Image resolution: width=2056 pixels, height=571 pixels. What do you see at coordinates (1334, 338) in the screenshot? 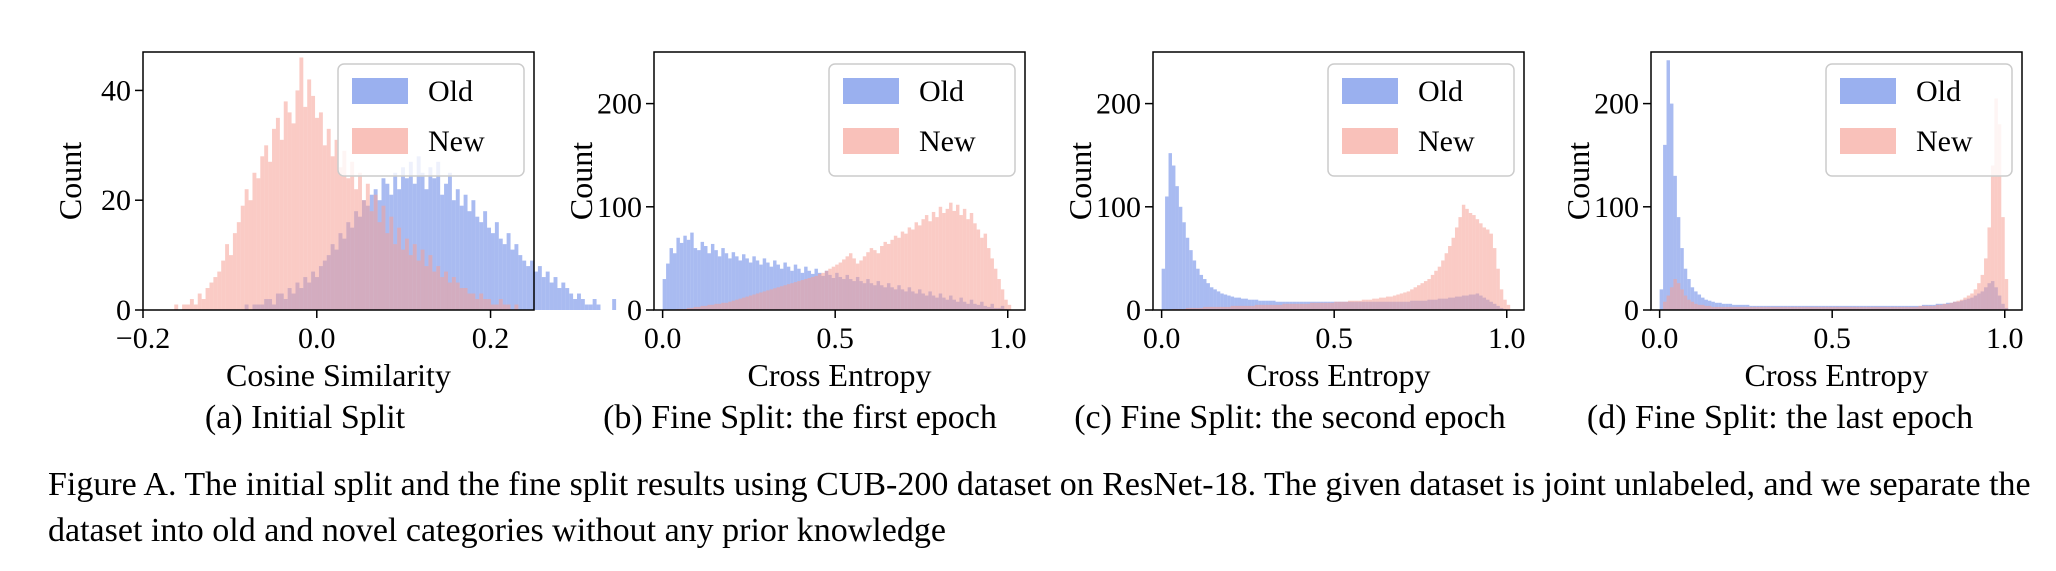
I see `xtick-label-c-1: 0.5` at bounding box center [1334, 338].